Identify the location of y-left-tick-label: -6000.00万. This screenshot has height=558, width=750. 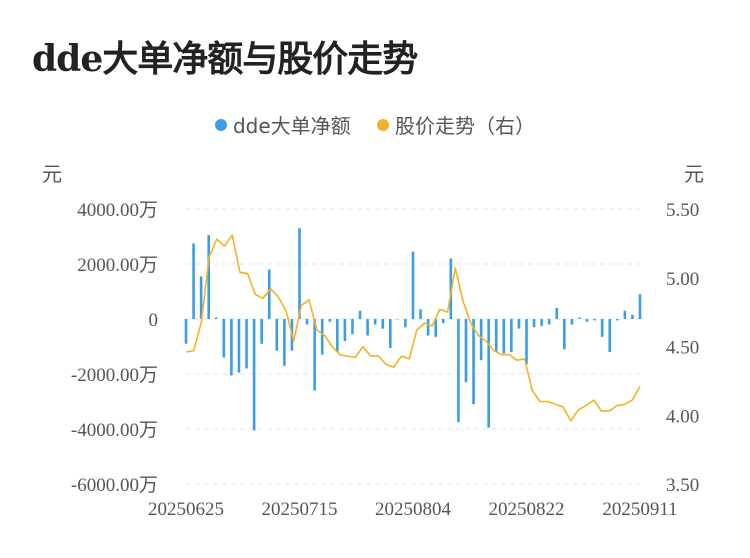
(114, 485).